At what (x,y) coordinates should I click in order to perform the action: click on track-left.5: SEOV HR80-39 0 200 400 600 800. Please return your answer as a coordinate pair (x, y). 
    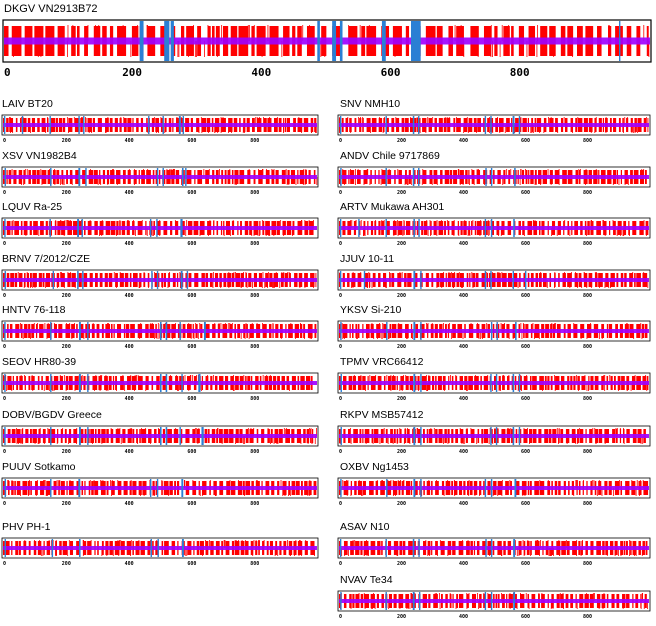
    Looking at the image, I should click on (160, 379).